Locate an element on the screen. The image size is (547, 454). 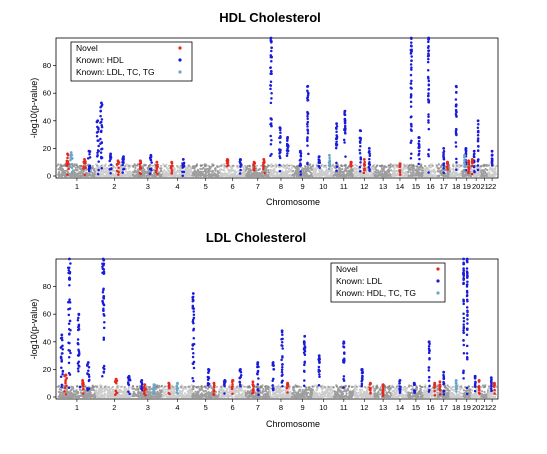
x-tick-label: 10 is located at coordinates (323, 186).